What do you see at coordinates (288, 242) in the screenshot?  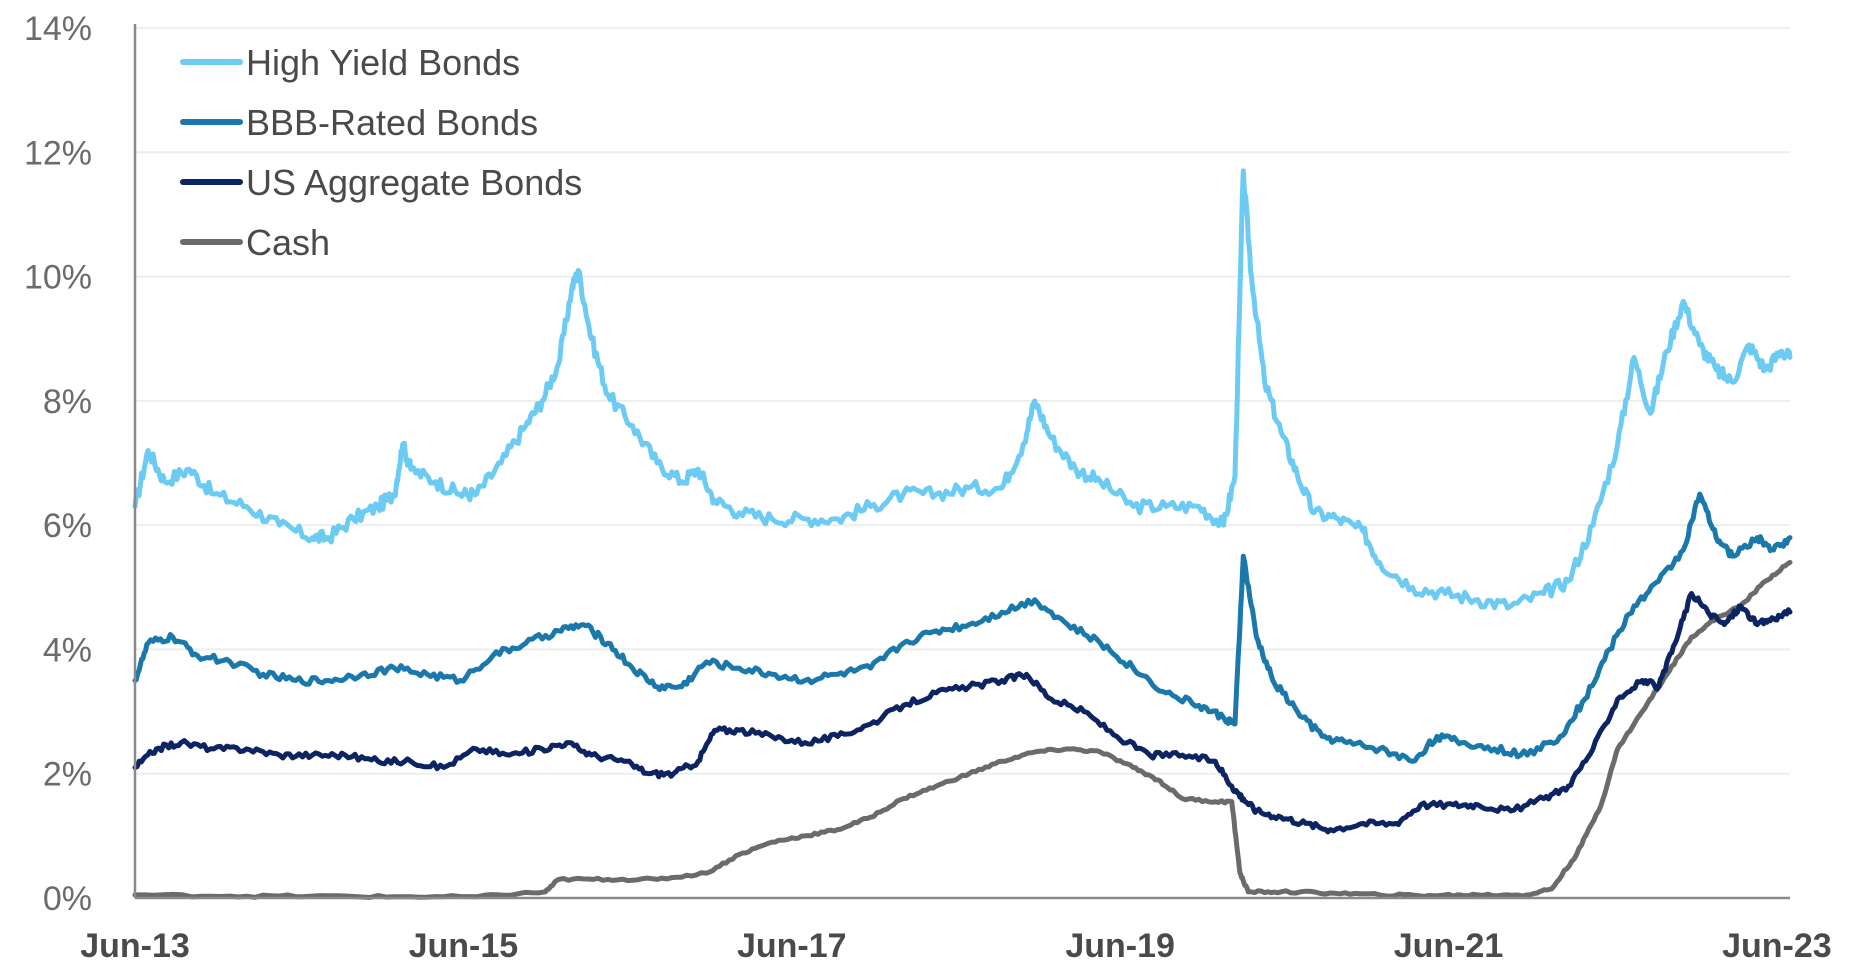 I see `legend-label: Cash` at bounding box center [288, 242].